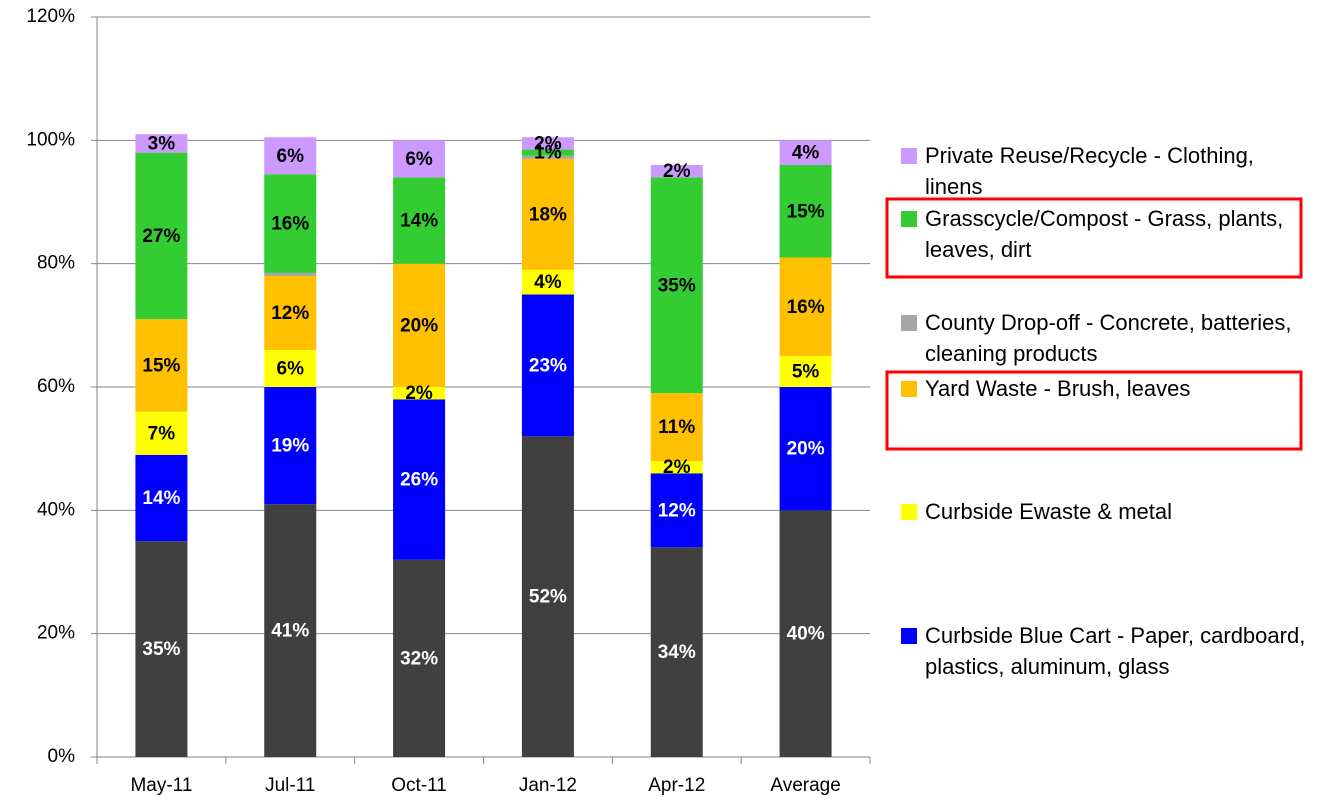  I want to click on data-label: 52%, so click(548, 597).